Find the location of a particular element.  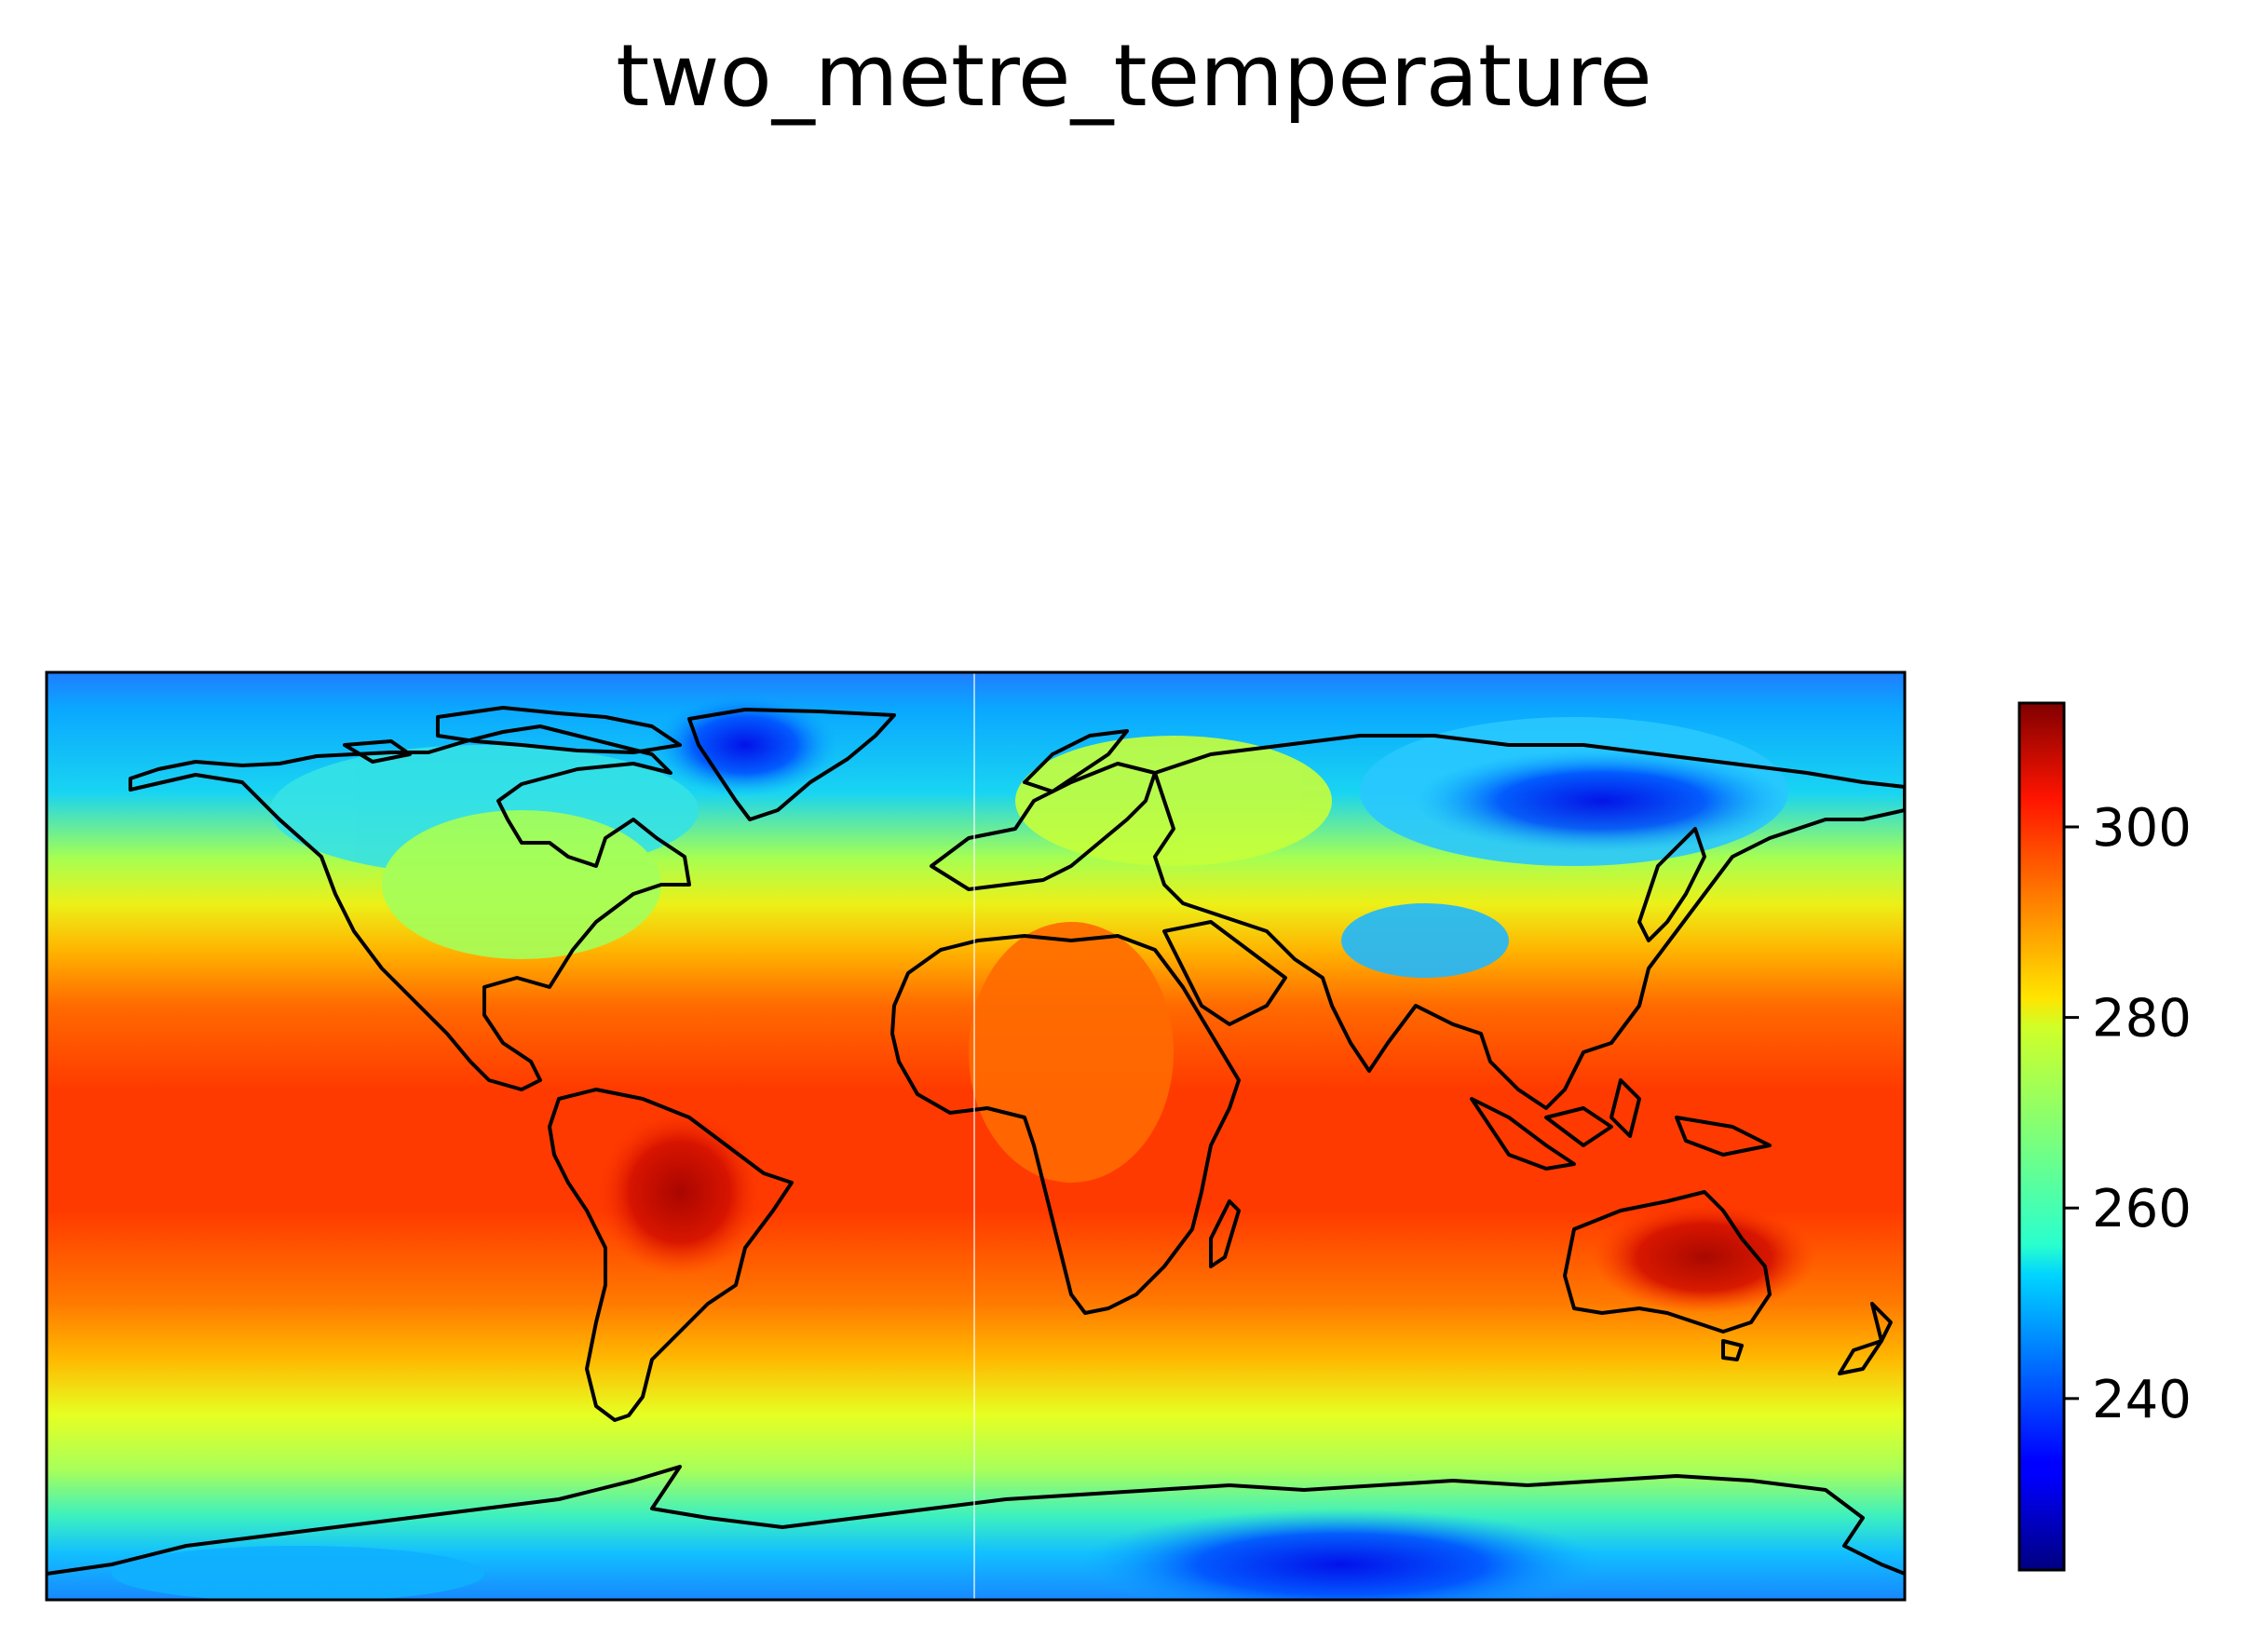

coastline-africa is located at coordinates (1065, 1124).